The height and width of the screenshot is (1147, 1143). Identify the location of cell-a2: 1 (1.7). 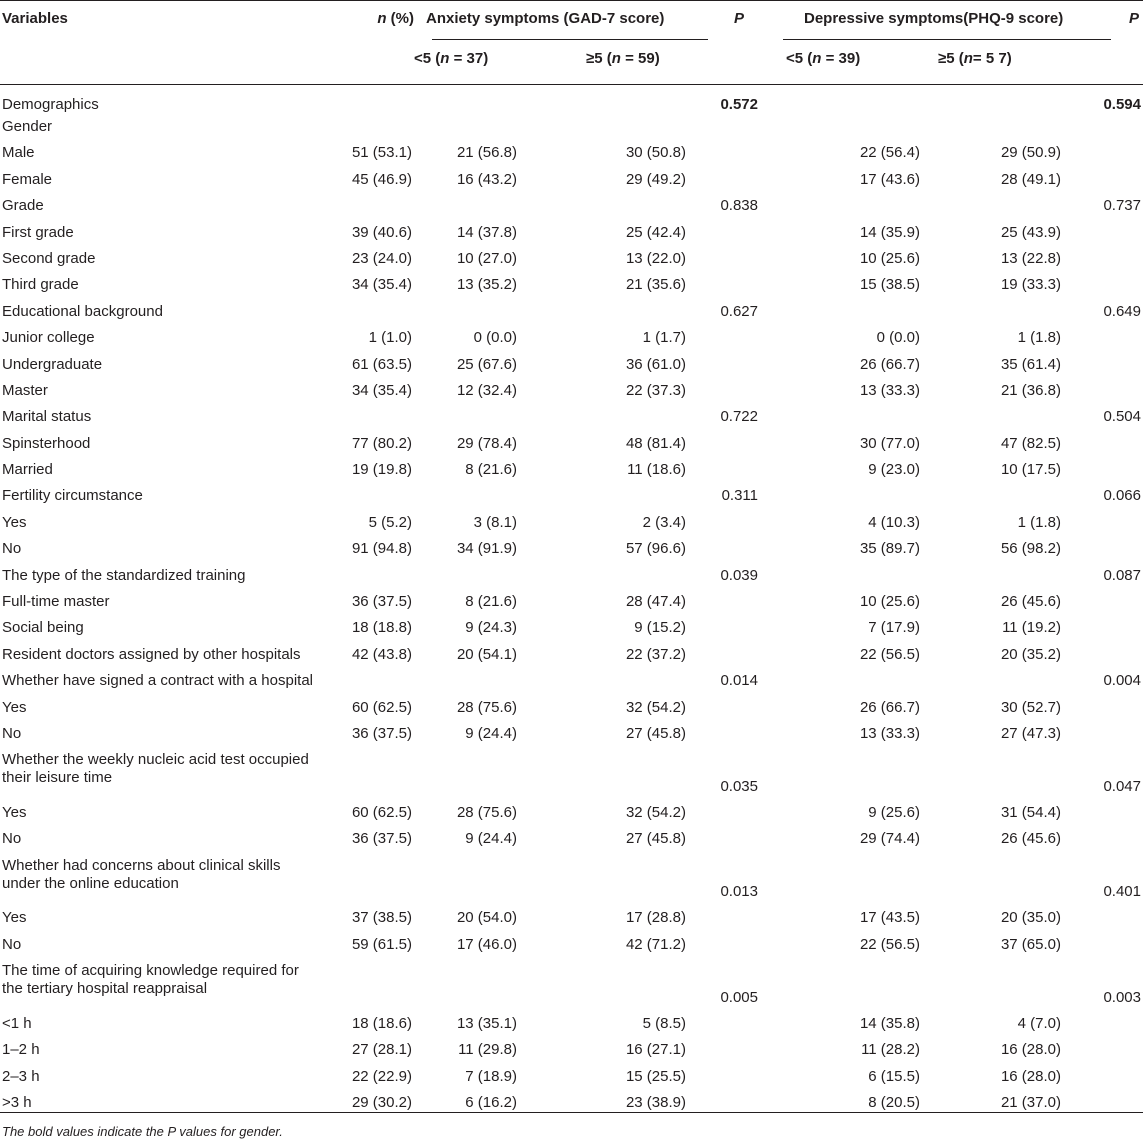
(664, 338).